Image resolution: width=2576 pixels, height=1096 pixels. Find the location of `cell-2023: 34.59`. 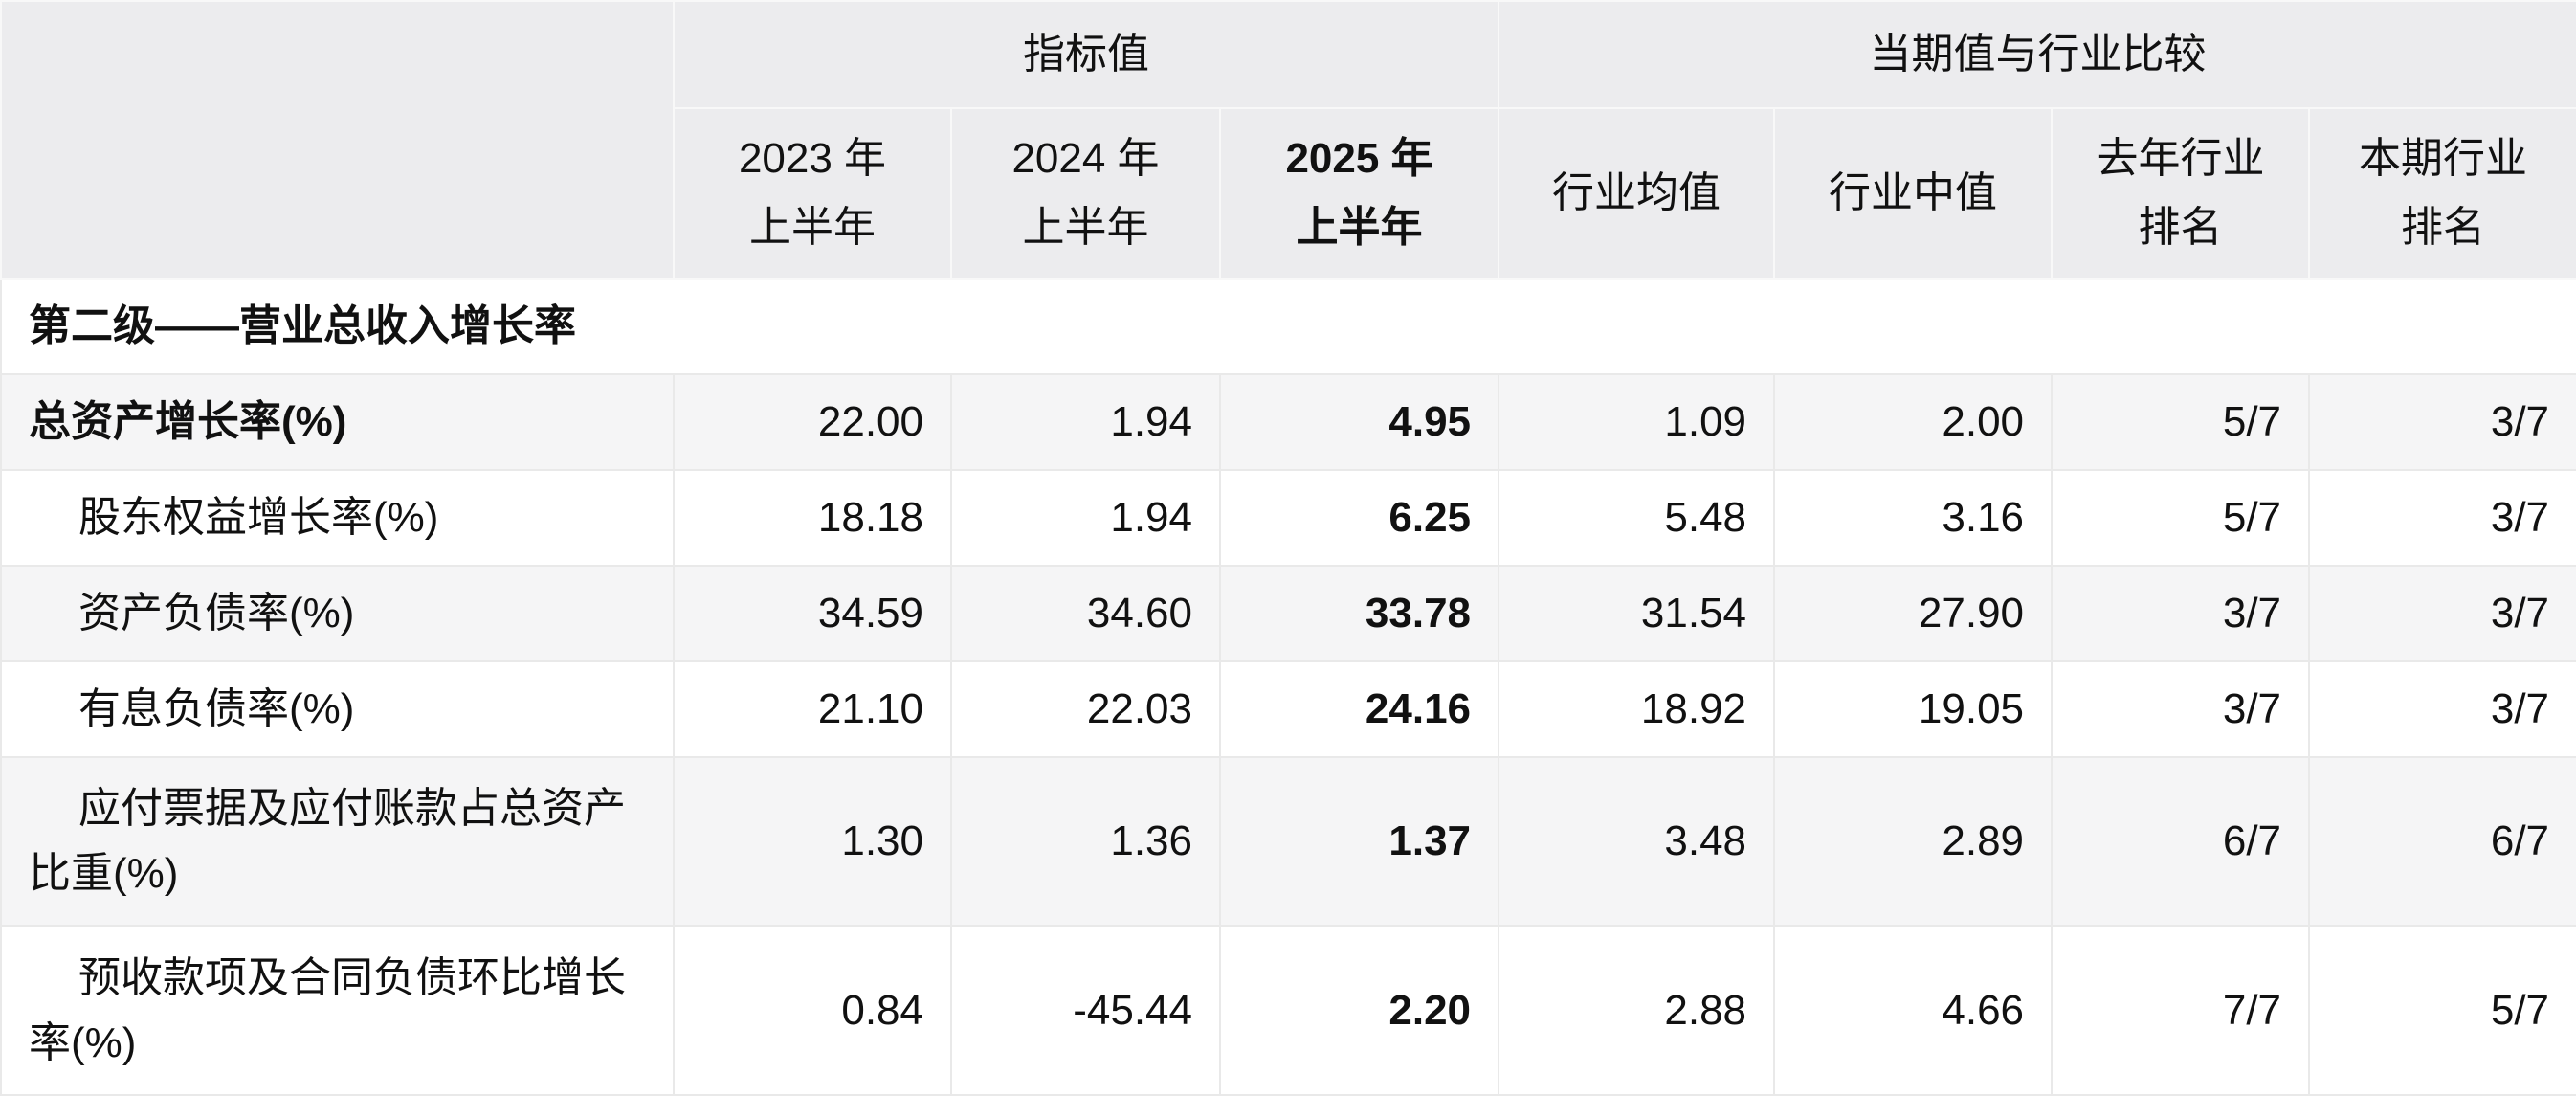

cell-2023: 34.59 is located at coordinates (812, 613).